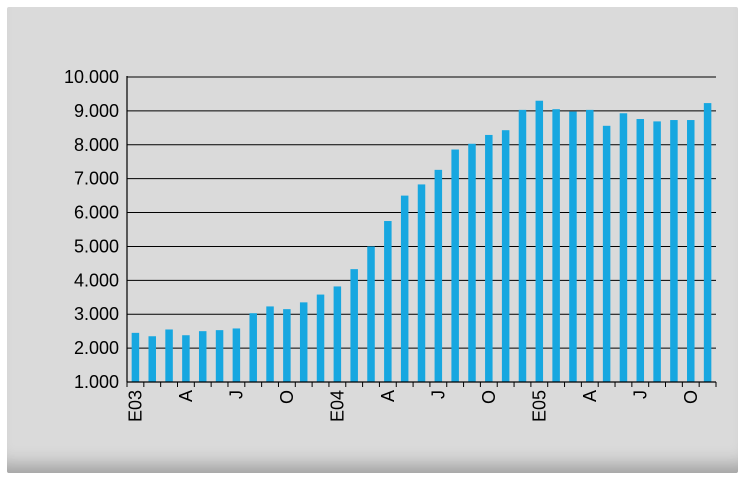 This screenshot has height=479, width=745. What do you see at coordinates (96, 280) in the screenshot?
I see `y-tick-label: 4.000` at bounding box center [96, 280].